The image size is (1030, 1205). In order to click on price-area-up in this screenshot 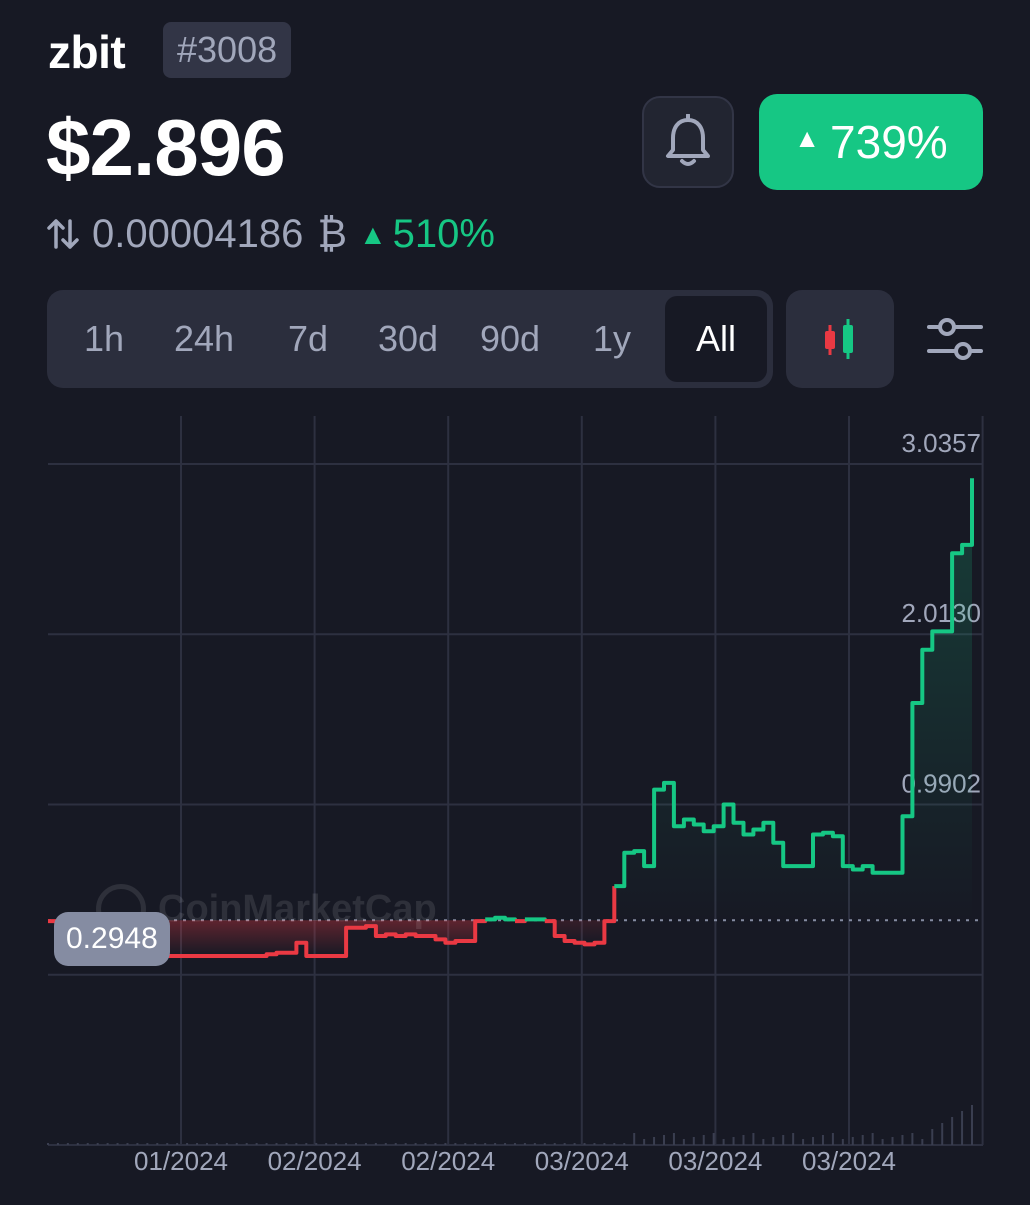, I will do `click(793, 699)`.